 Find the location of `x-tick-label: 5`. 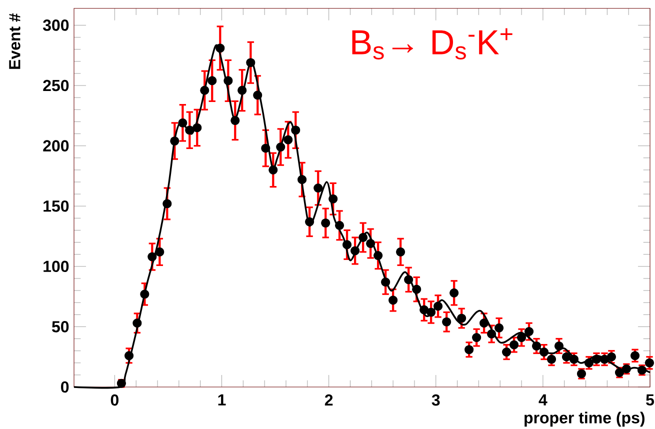

x-tick-label: 5 is located at coordinates (650, 400).